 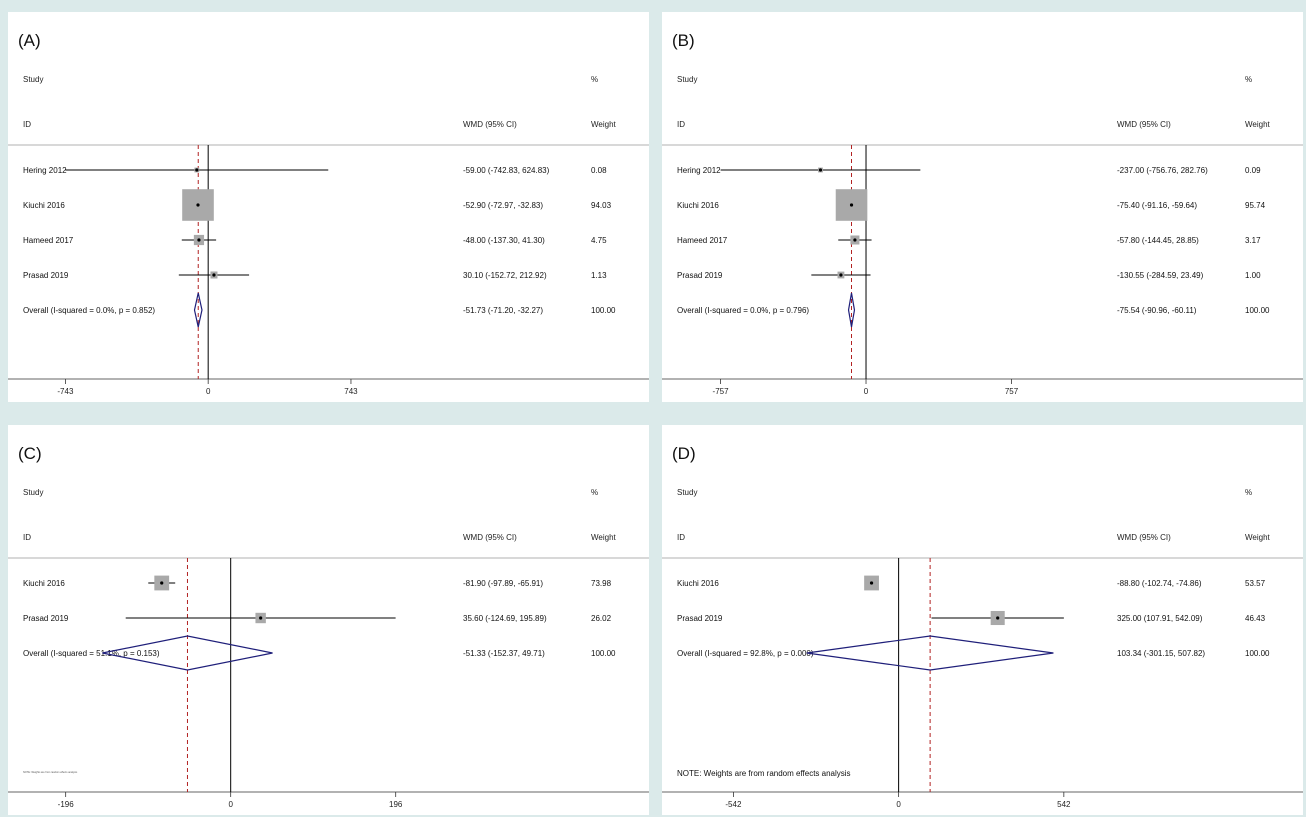 What do you see at coordinates (601, 205) in the screenshot?
I see `study-weight: 94.03` at bounding box center [601, 205].